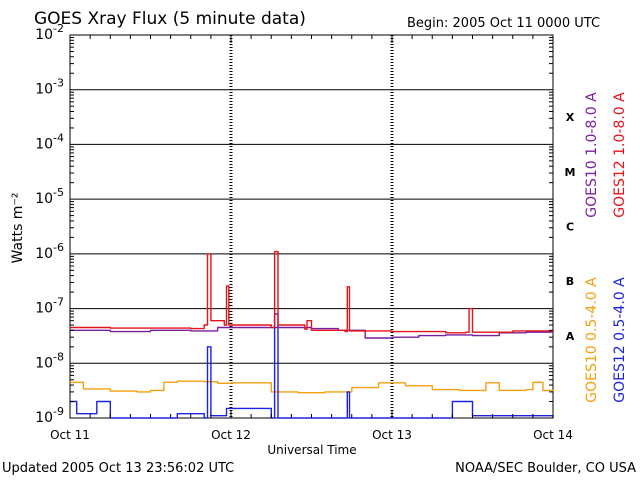 This screenshot has width=640, height=480. What do you see at coordinates (570, 117) in the screenshot?
I see `flare-class-x: X` at bounding box center [570, 117].